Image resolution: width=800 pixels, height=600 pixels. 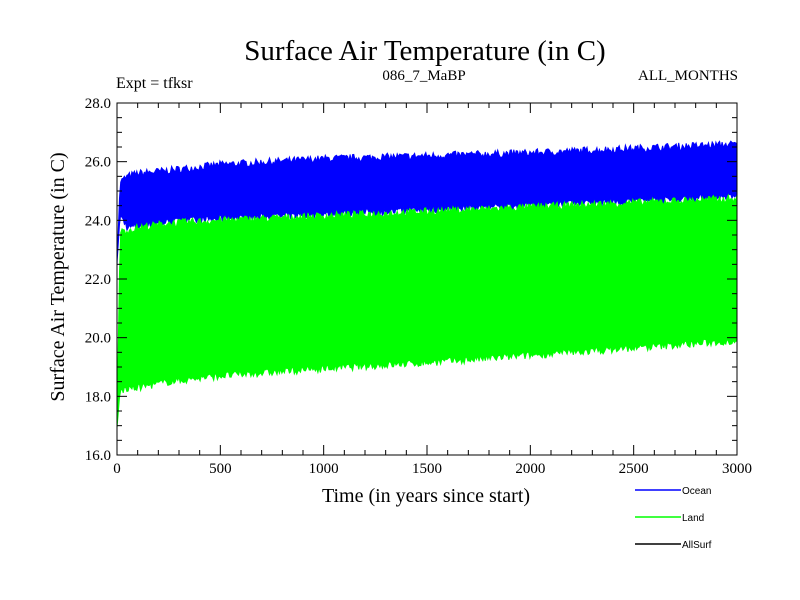 What do you see at coordinates (634, 469) in the screenshot?
I see `x-tick-label: 2500` at bounding box center [634, 469].